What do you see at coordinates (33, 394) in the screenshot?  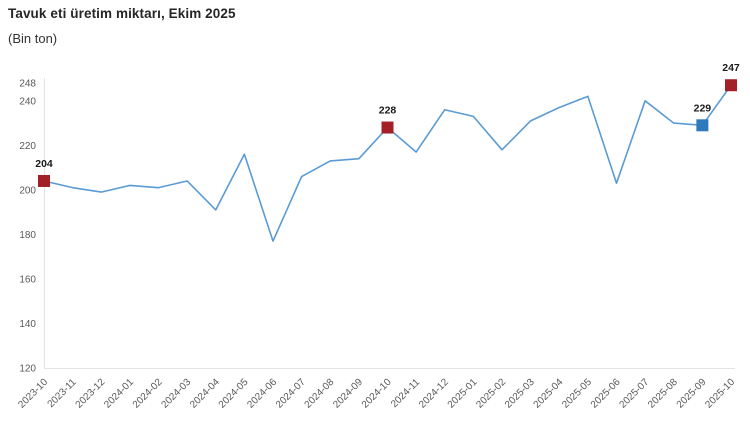 I see `x-axis-tick-label: 2023-10` at bounding box center [33, 394].